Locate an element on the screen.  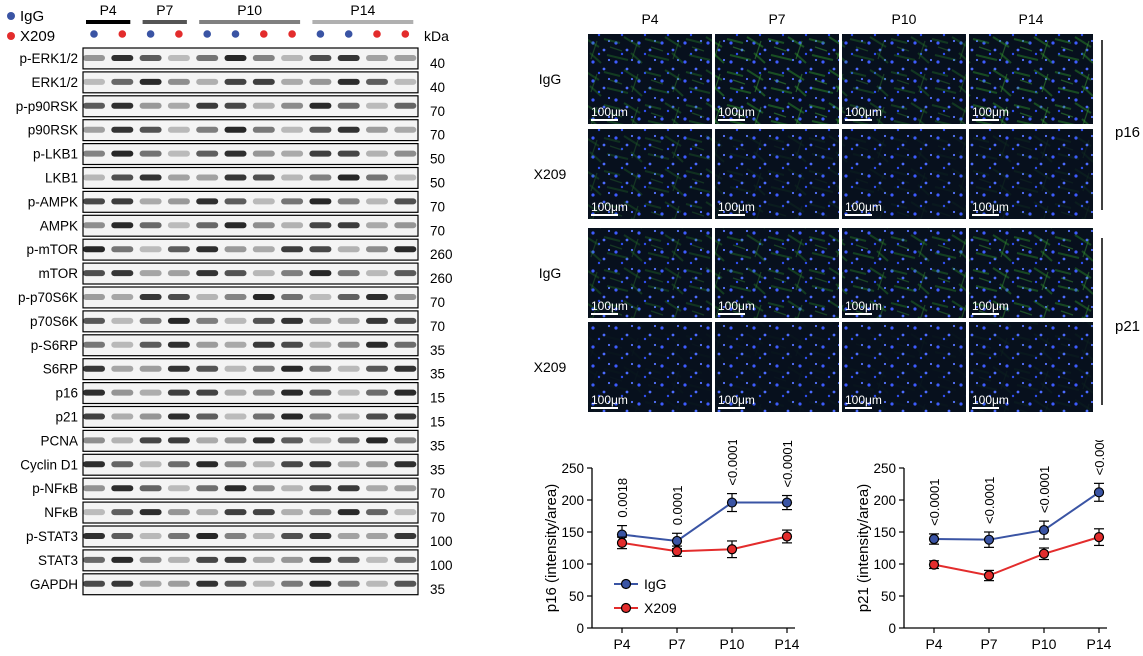
blot-kda: 260 is located at coordinates (441, 278).